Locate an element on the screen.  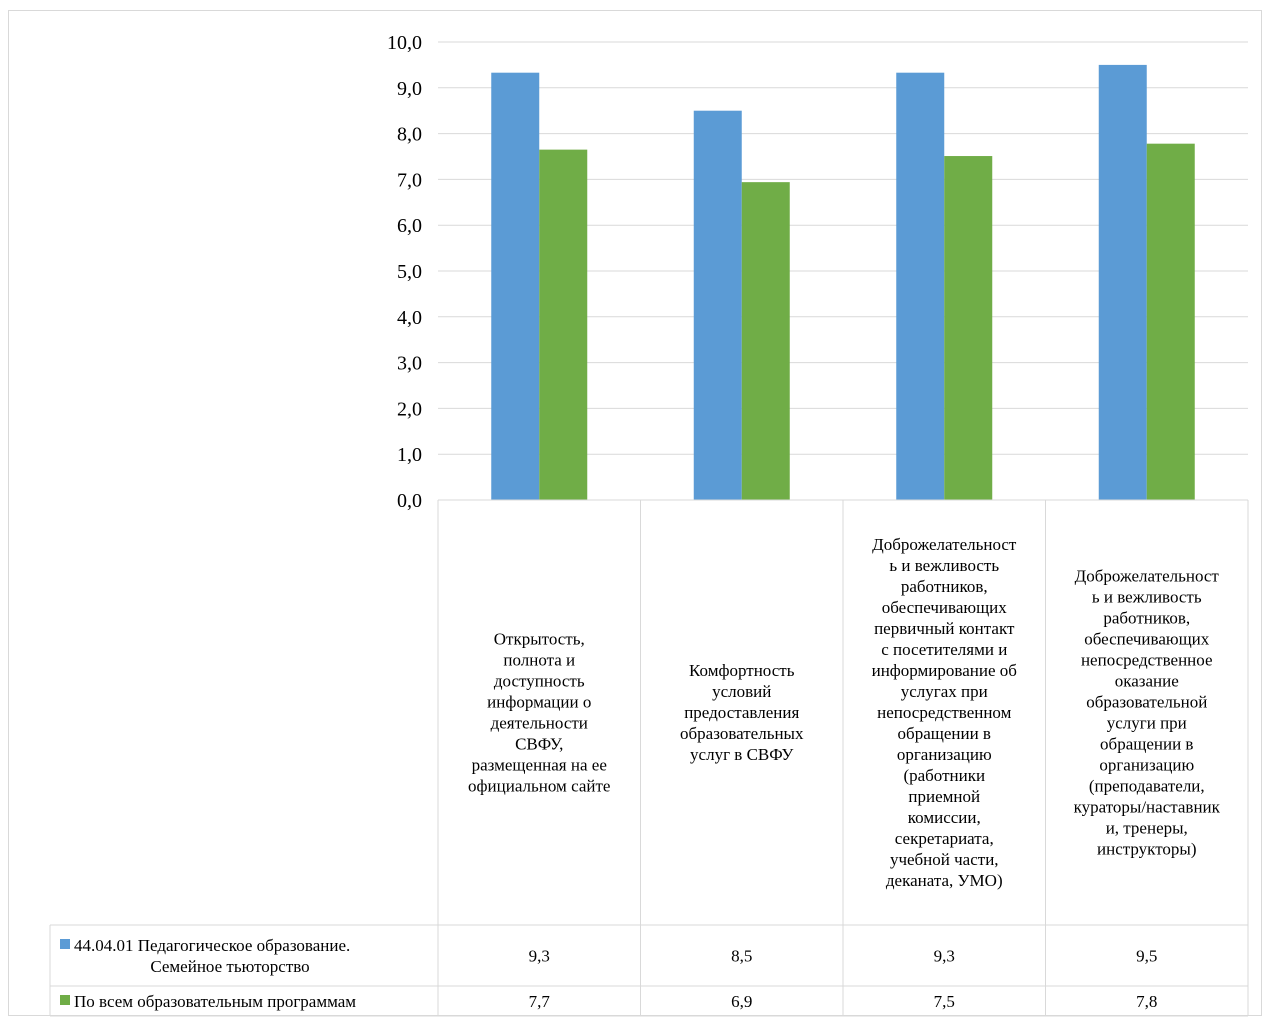
category-label: непосредственном is located at coordinates (944, 712).